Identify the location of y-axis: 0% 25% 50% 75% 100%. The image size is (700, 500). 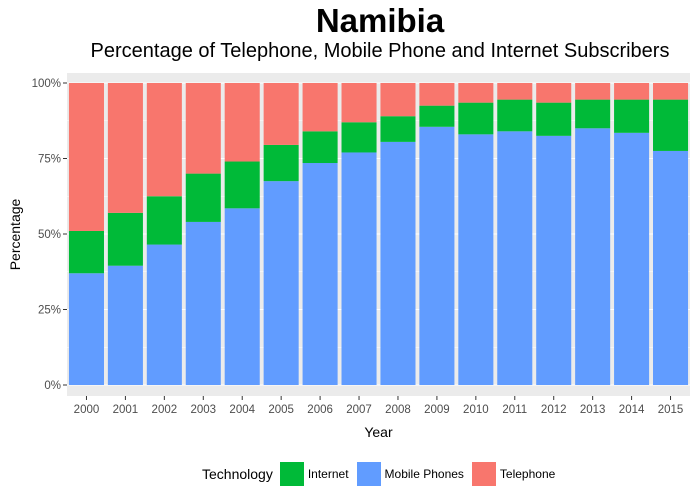
(49, 235).